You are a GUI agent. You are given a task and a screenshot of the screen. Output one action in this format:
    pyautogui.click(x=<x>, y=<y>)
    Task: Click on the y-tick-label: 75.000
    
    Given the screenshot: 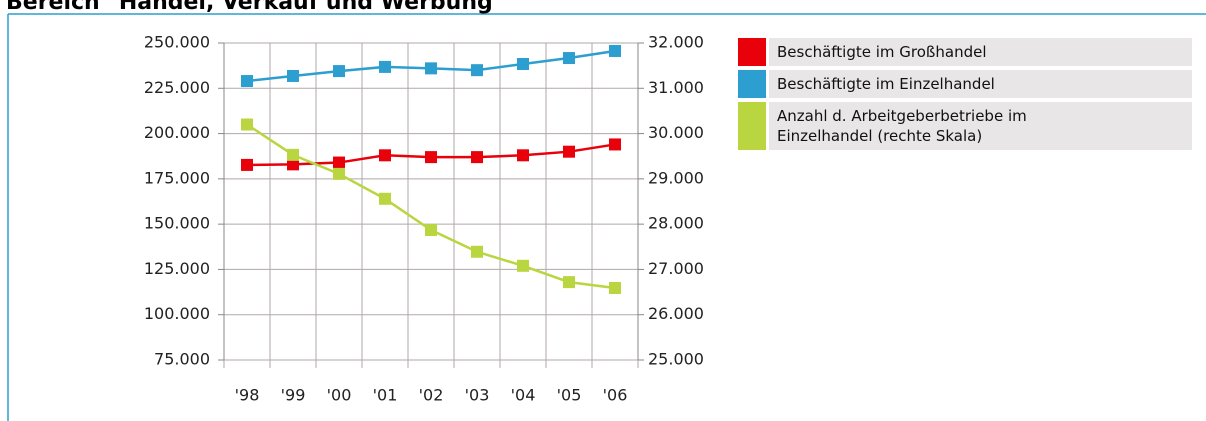 What is the action you would take?
    pyautogui.click(x=182, y=359)
    